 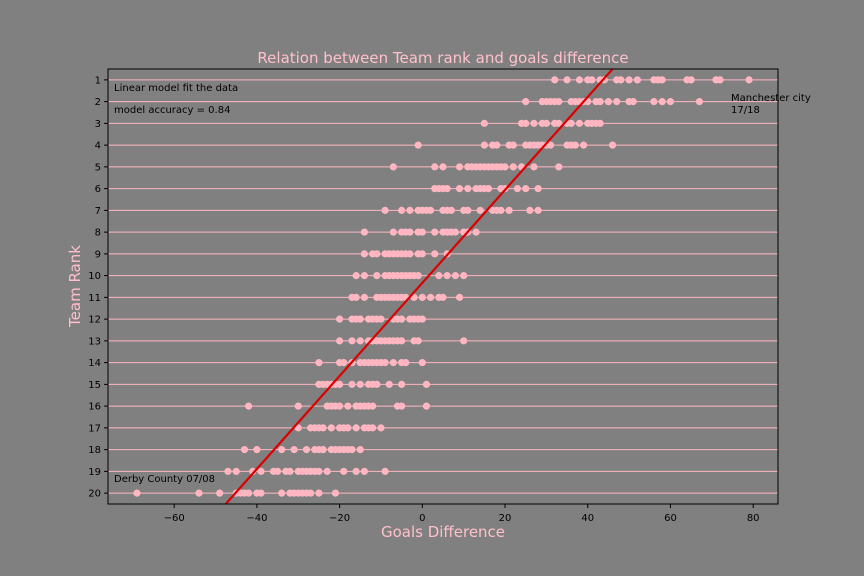 What do you see at coordinates (94, 298) in the screenshot?
I see `y-tick-label: 11` at bounding box center [94, 298].